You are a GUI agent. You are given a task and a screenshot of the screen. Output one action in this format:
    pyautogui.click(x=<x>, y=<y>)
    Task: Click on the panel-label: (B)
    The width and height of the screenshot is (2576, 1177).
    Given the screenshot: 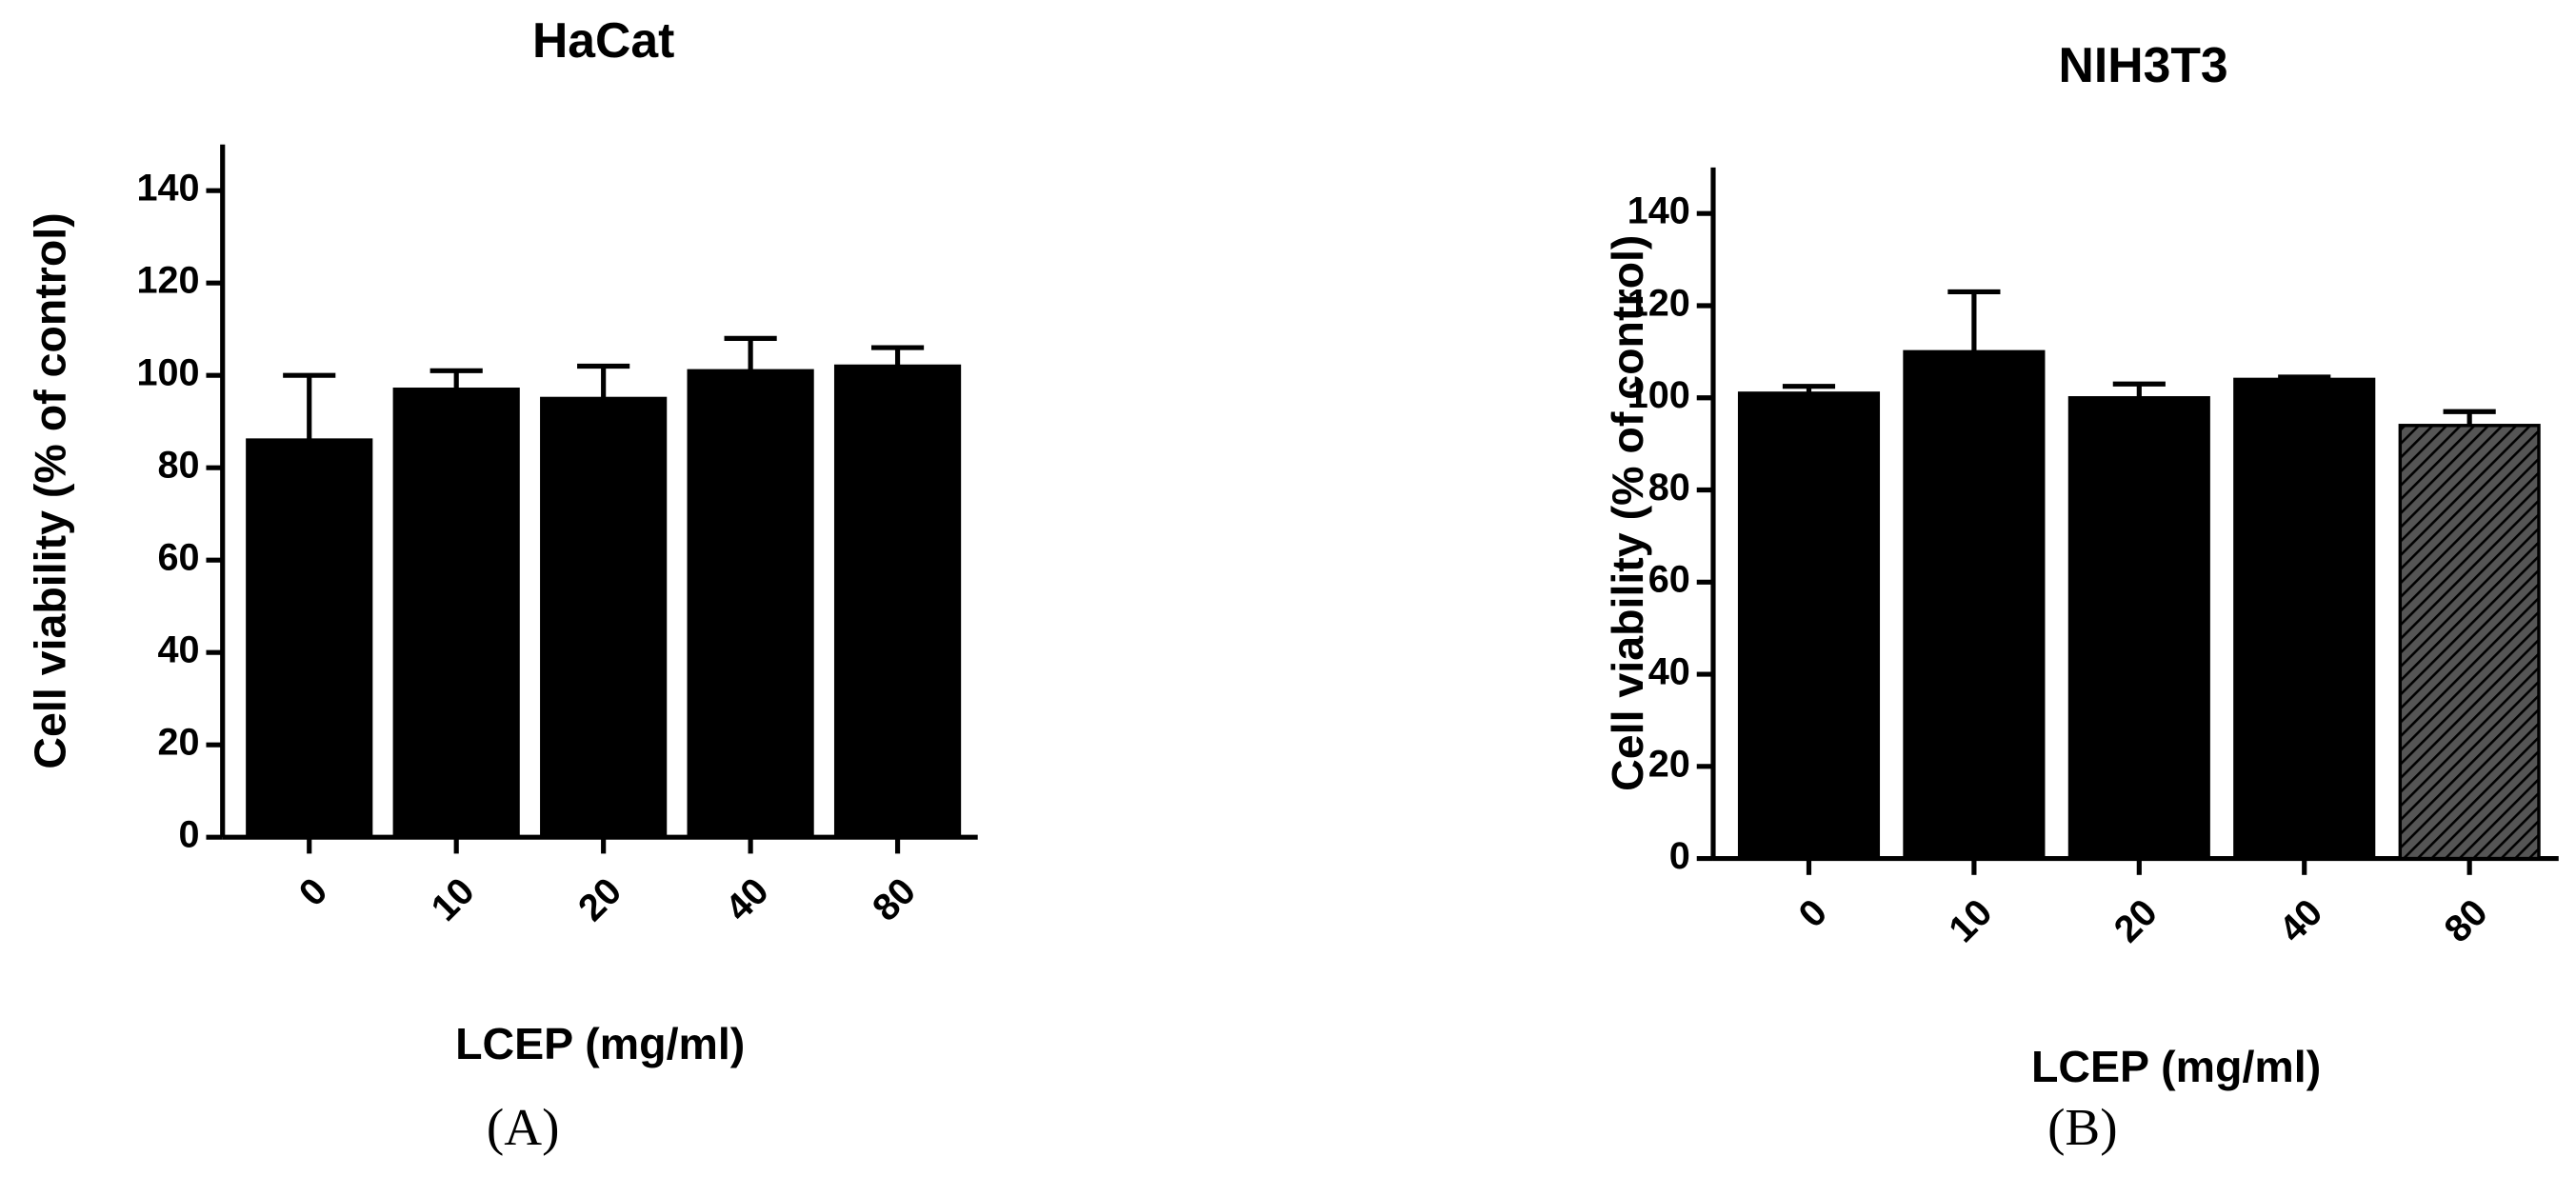 What is the action you would take?
    pyautogui.click(x=2082, y=1127)
    